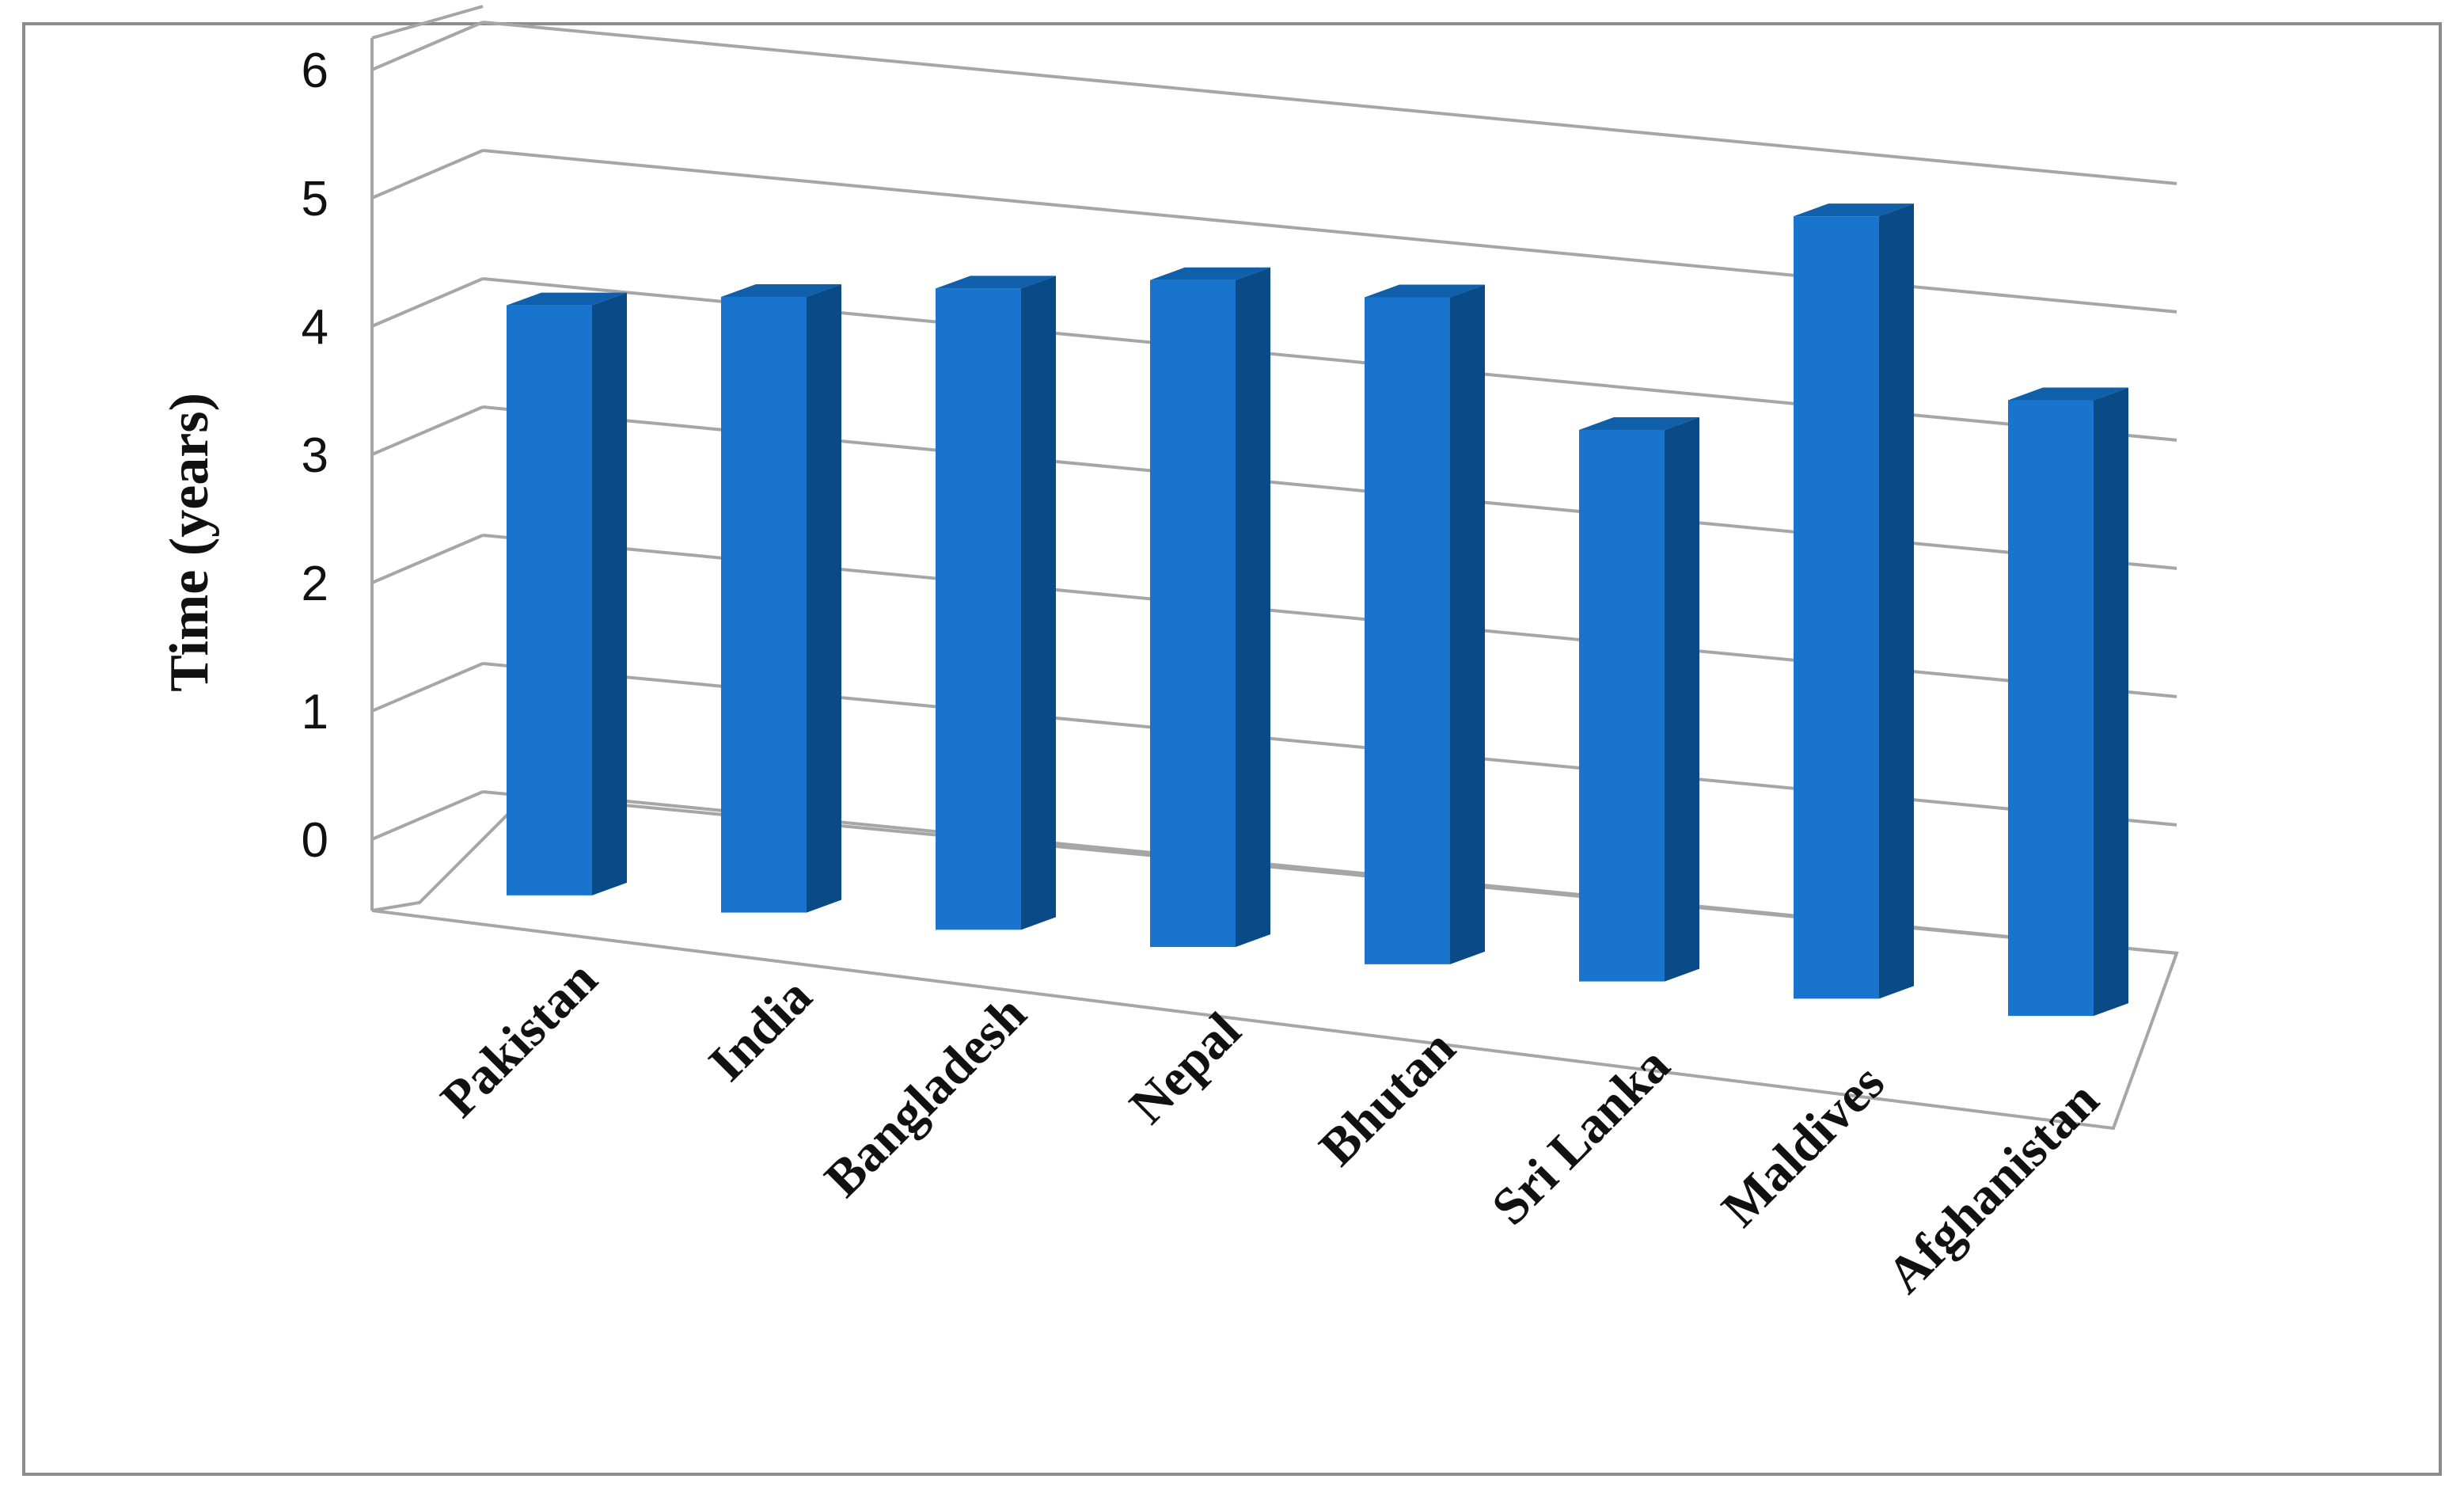 The height and width of the screenshot is (1498, 2464). What do you see at coordinates (315, 840) in the screenshot?
I see `y-tick-label: 0` at bounding box center [315, 840].